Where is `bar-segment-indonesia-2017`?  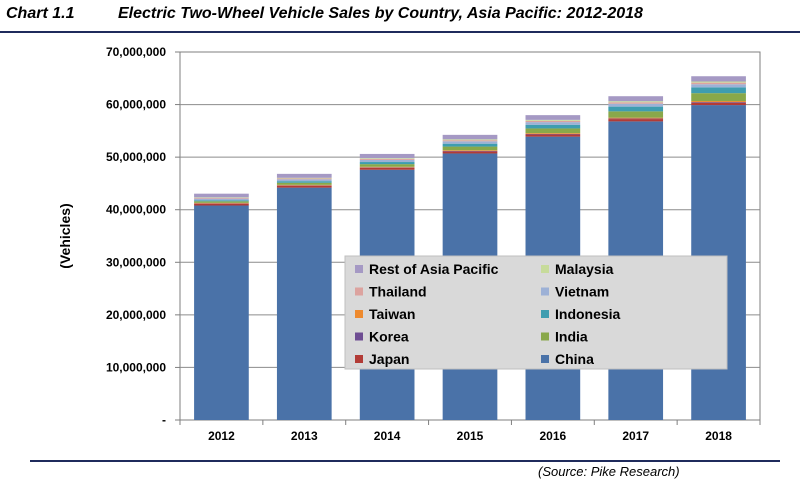
bar-segment-indonesia-2017 is located at coordinates (636, 109).